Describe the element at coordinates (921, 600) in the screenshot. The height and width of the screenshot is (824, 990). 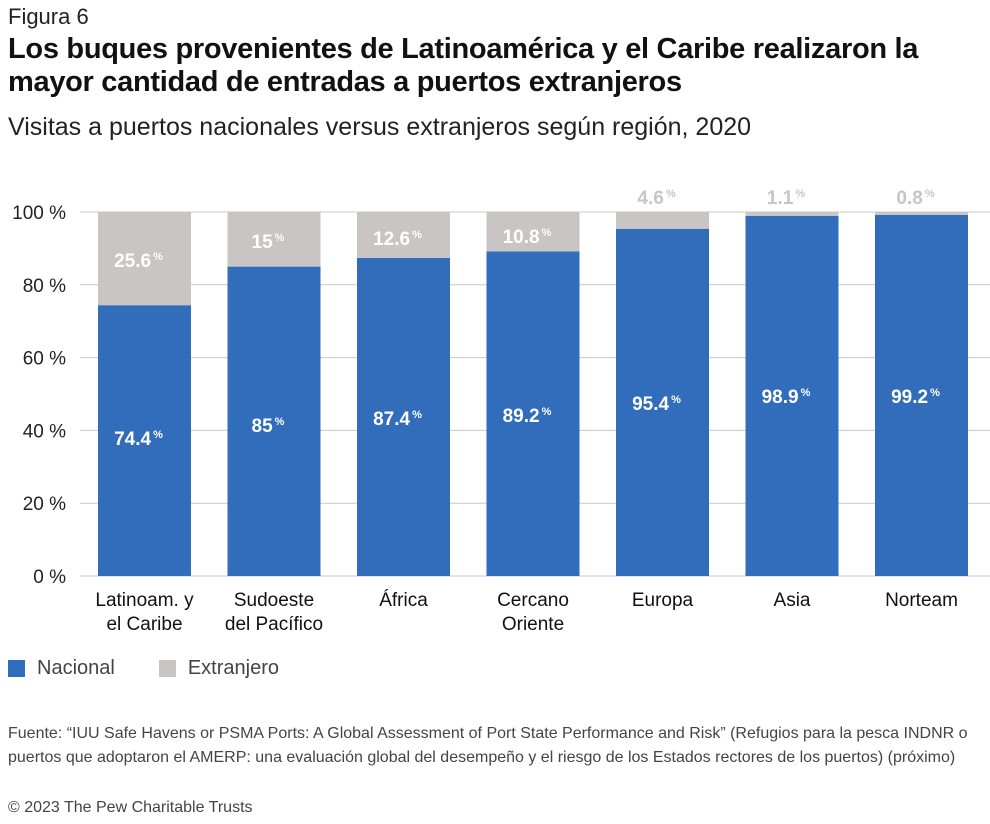
I see `x-tick-label: Norteam` at that location.